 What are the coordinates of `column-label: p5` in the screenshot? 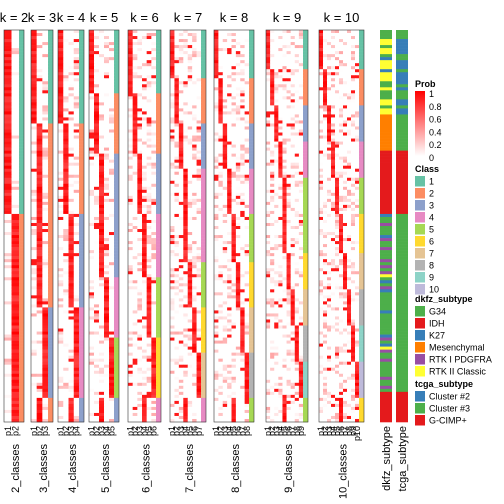 It's located at (112, 431).